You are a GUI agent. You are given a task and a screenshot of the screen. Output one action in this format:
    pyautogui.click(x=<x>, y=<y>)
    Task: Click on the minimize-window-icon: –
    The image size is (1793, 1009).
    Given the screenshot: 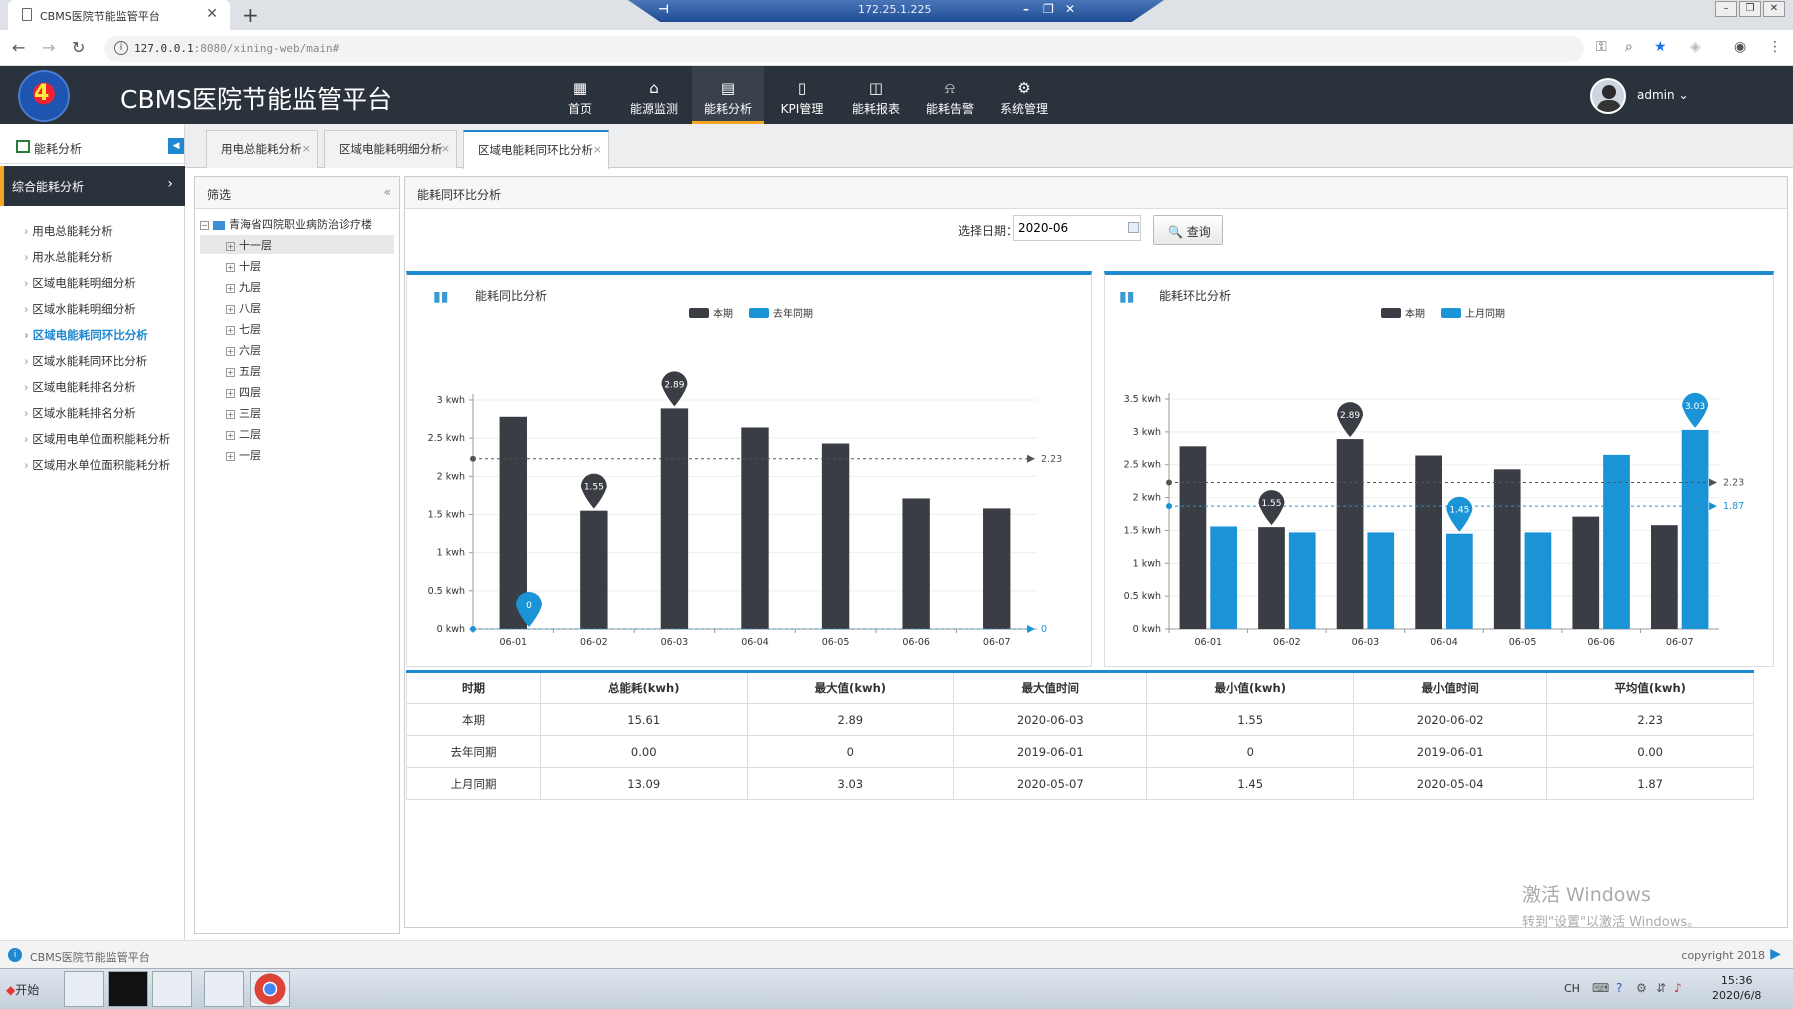 What is the action you would take?
    pyautogui.click(x=1726, y=9)
    